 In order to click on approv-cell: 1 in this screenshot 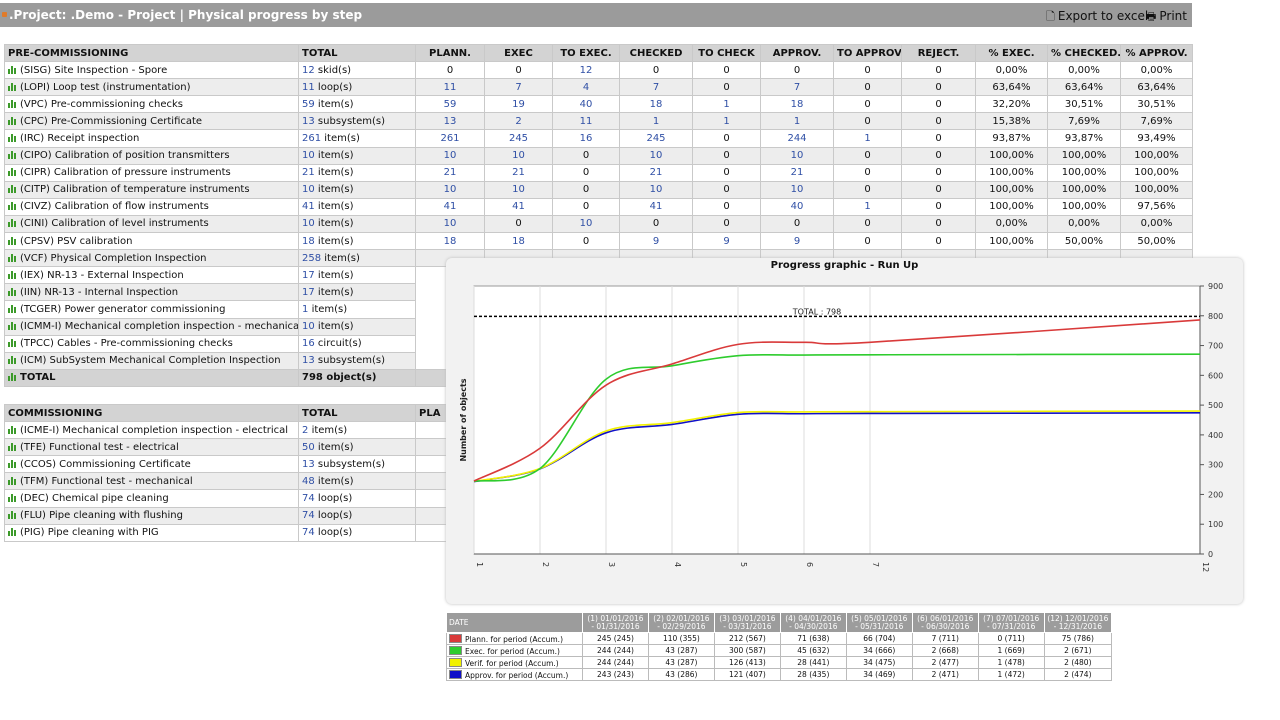, I will do `click(797, 121)`.